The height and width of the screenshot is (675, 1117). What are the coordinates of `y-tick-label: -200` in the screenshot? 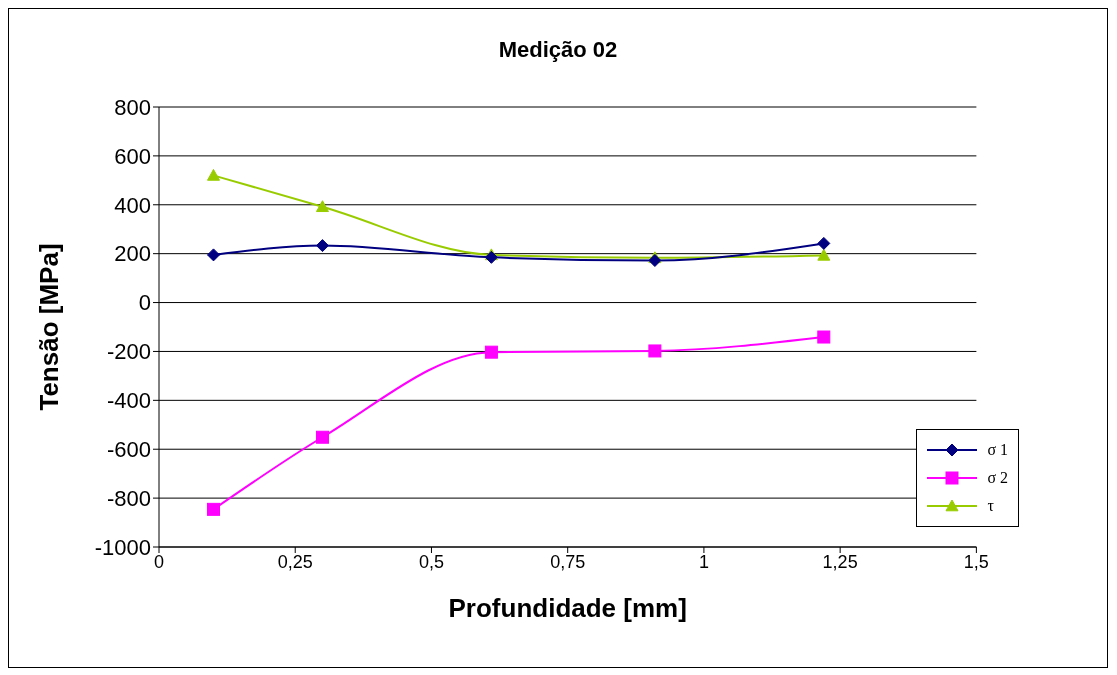 It's located at (128, 352).